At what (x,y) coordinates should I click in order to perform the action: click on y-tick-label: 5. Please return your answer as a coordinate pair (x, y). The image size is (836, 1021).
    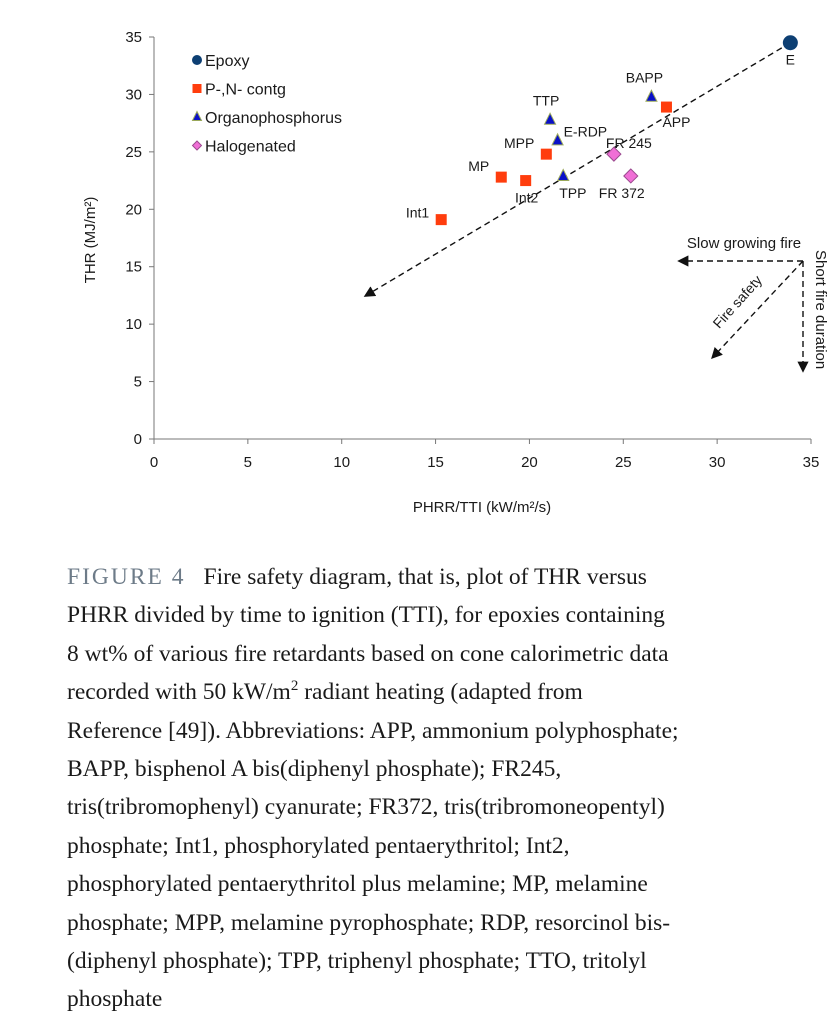
    Looking at the image, I should click on (138, 382).